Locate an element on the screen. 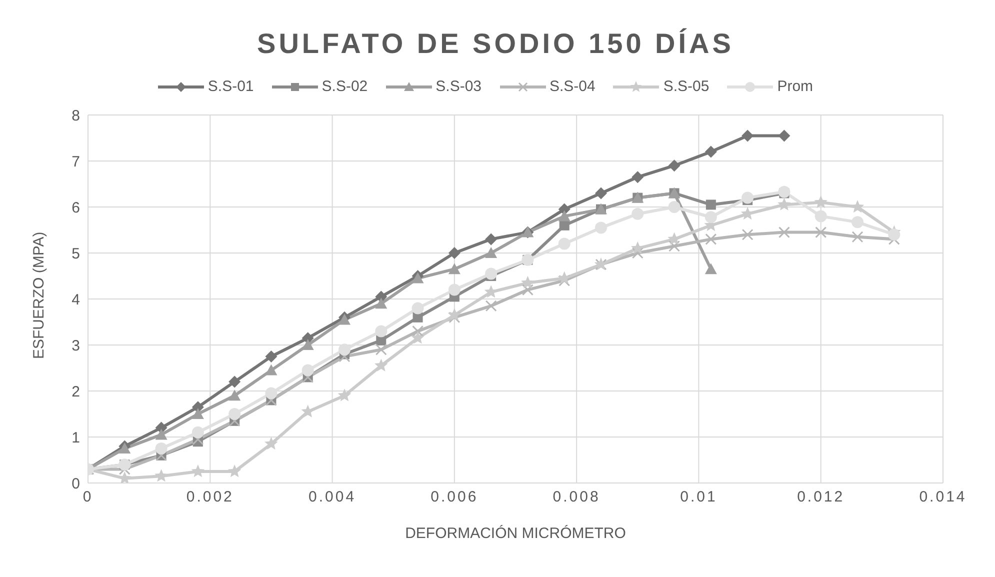 This screenshot has width=995, height=577. legend-label: S.S-02 is located at coordinates (345, 86).